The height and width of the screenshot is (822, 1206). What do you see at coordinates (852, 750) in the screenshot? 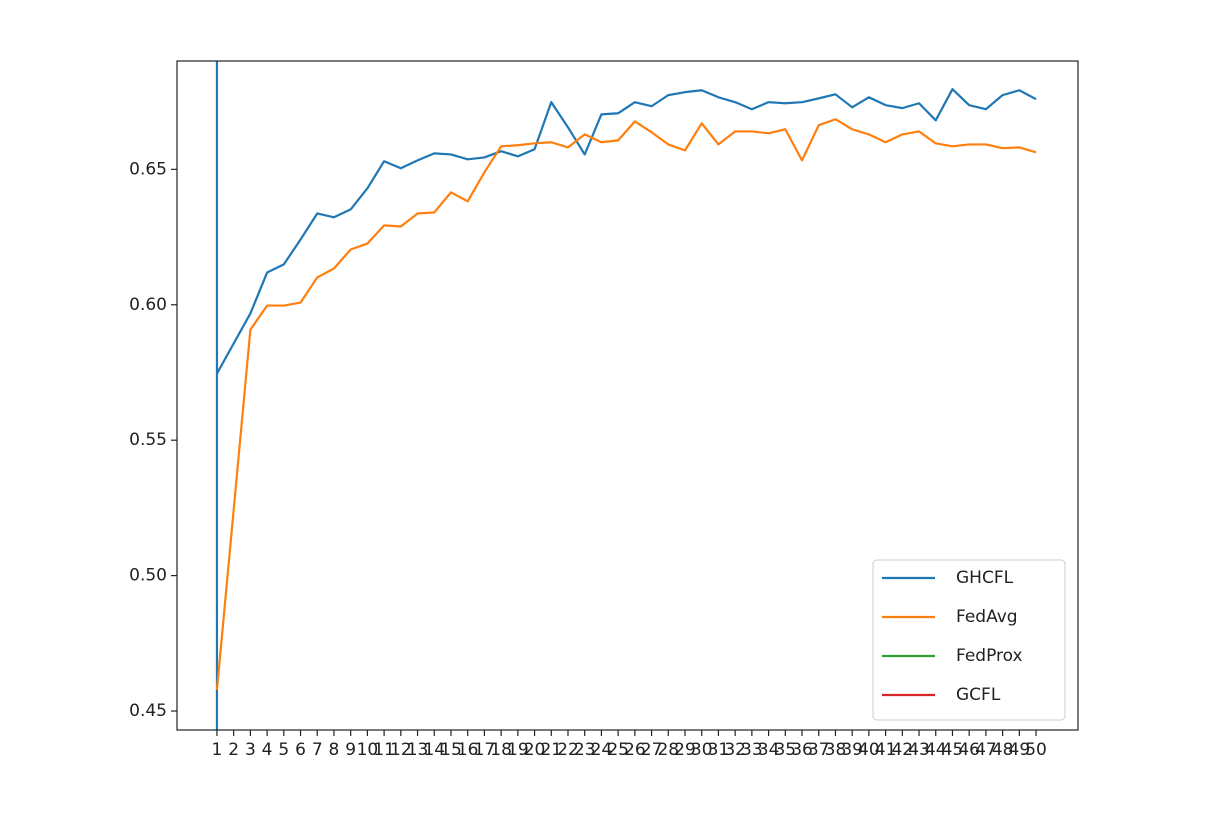
I see `x-tick-label: 39` at bounding box center [852, 750].